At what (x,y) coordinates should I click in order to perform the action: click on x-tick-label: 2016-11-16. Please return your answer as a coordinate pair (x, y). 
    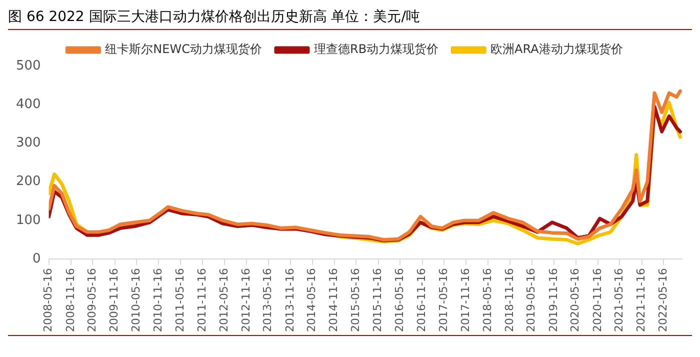
    Looking at the image, I should click on (421, 300).